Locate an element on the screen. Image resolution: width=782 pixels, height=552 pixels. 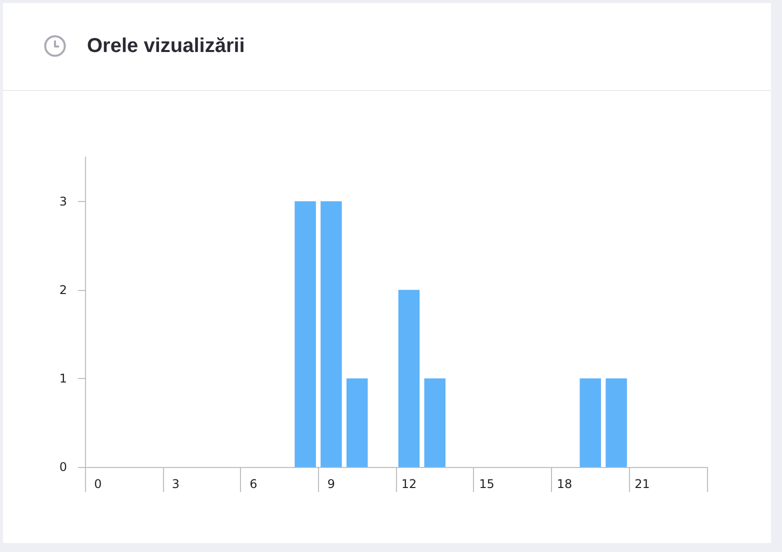
x-tick-label: 21 is located at coordinates (642, 484).